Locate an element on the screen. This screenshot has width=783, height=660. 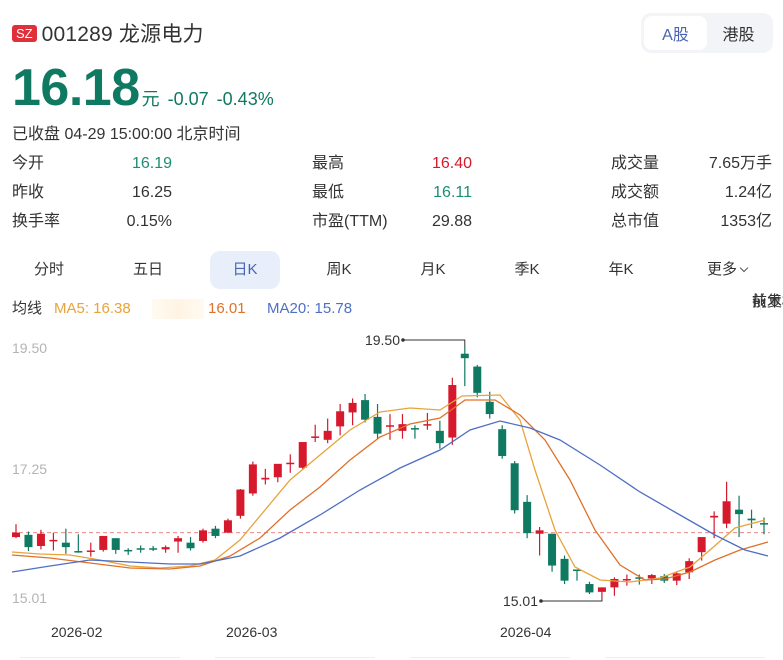
stat-value: 16.40 is located at coordinates (451, 163).